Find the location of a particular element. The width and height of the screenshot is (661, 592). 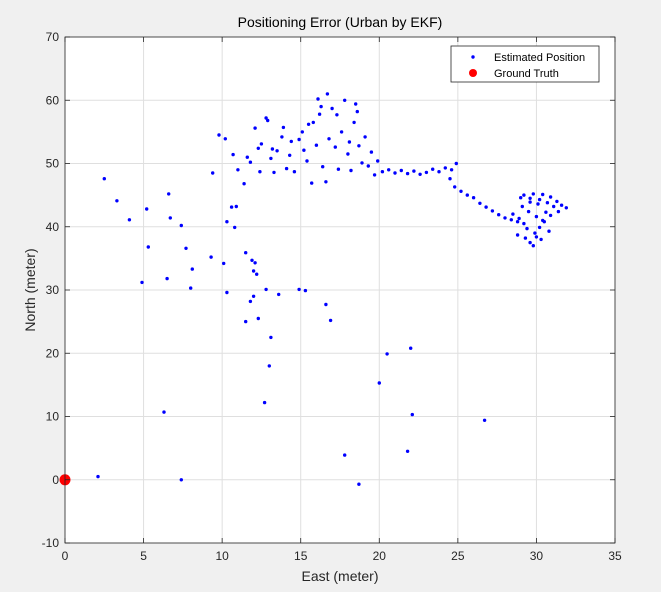

x-tick-label: 10 is located at coordinates (222, 556).